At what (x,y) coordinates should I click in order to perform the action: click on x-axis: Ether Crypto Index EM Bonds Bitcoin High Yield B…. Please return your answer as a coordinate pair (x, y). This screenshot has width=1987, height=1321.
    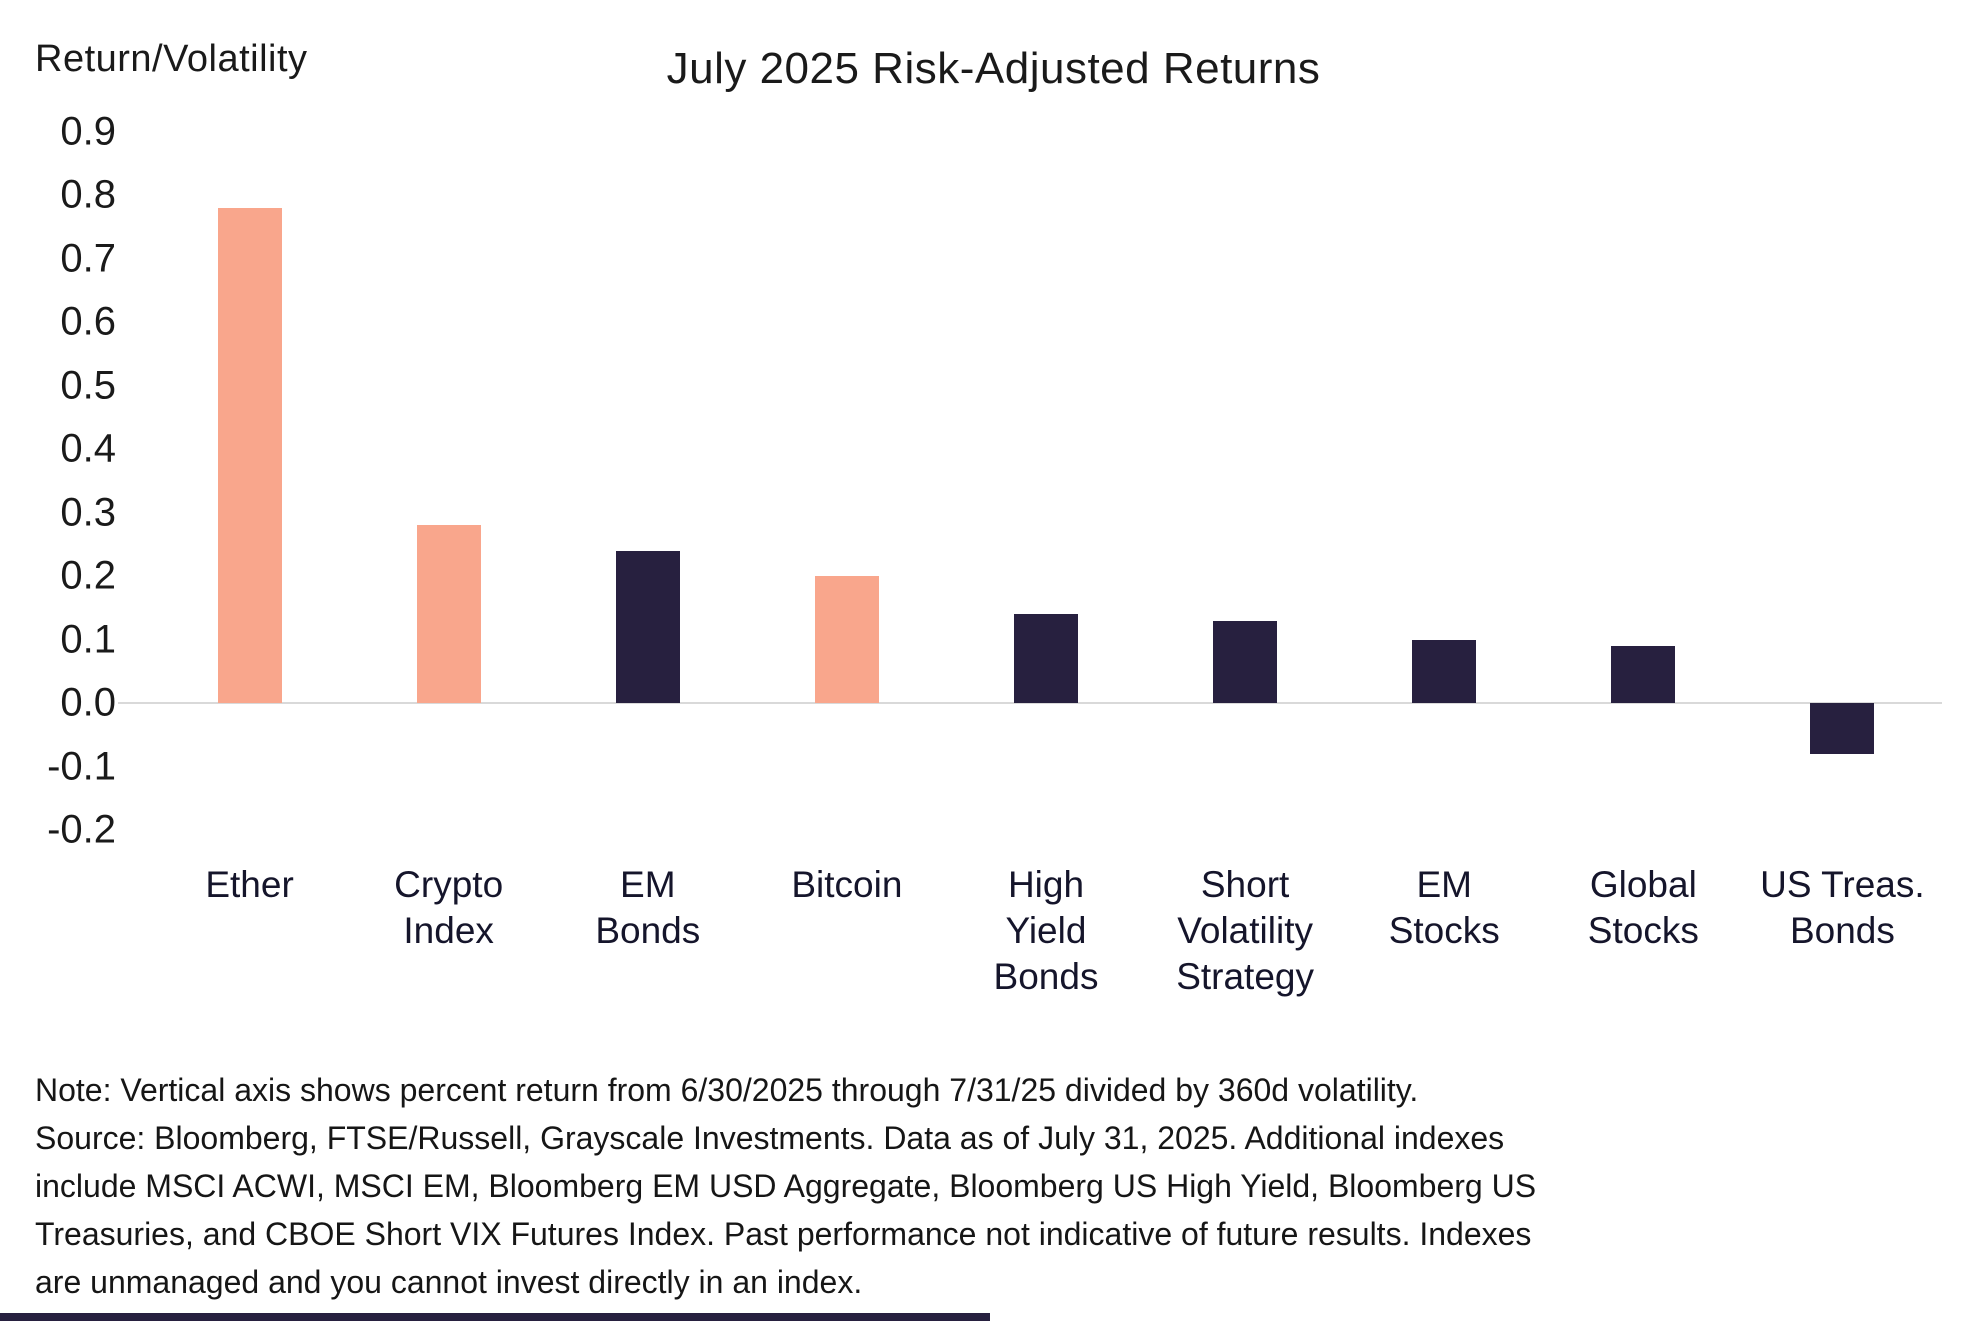
    Looking at the image, I should click on (1046, 931).